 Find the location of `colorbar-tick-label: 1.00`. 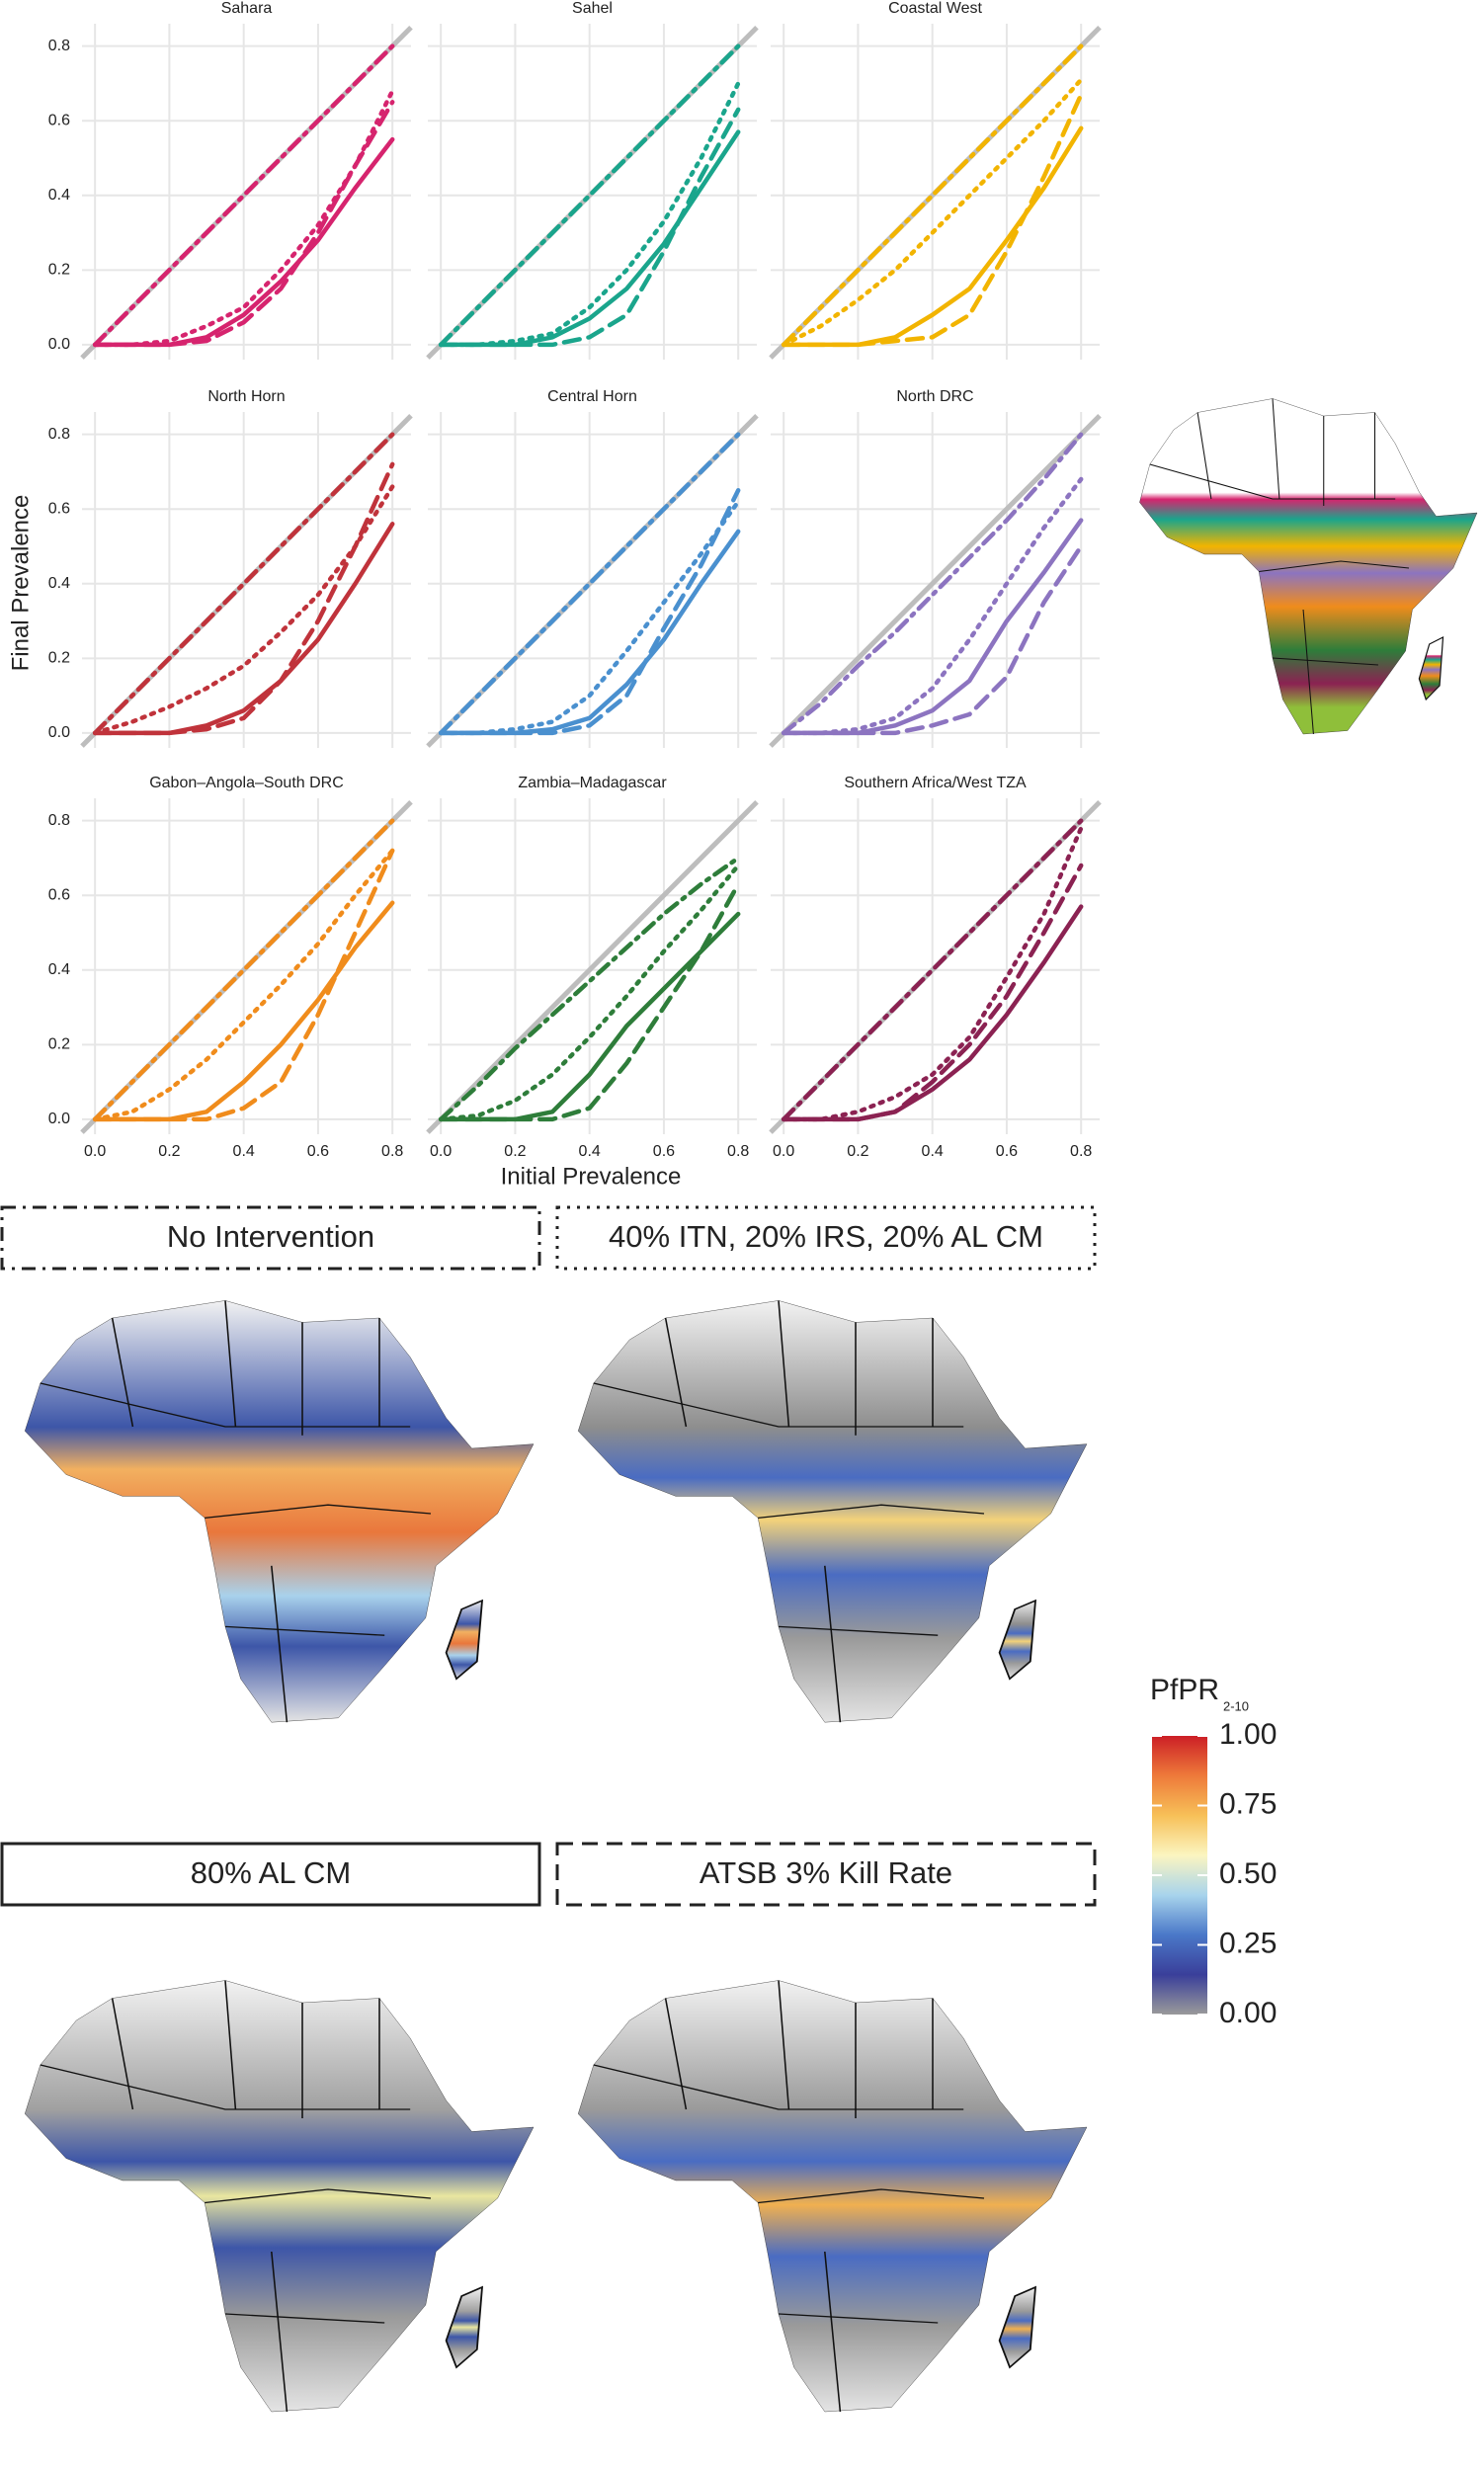

colorbar-tick-label: 1.00 is located at coordinates (1248, 1734).